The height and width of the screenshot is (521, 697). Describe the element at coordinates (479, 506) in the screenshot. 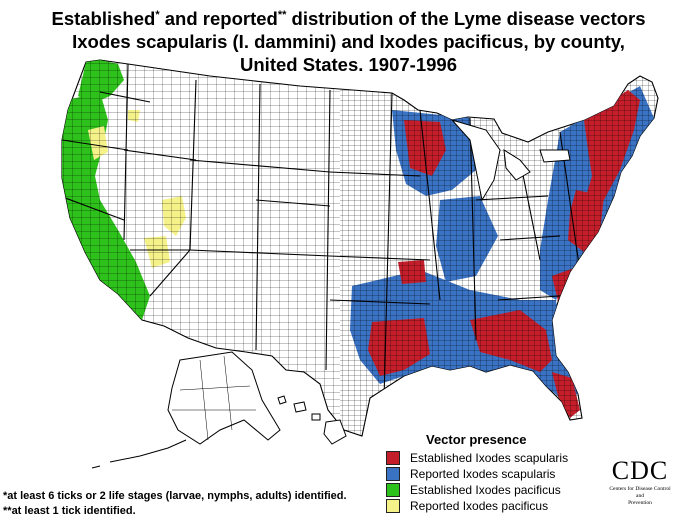

I see `legend-label: Reported Ixodes pacificus` at that location.